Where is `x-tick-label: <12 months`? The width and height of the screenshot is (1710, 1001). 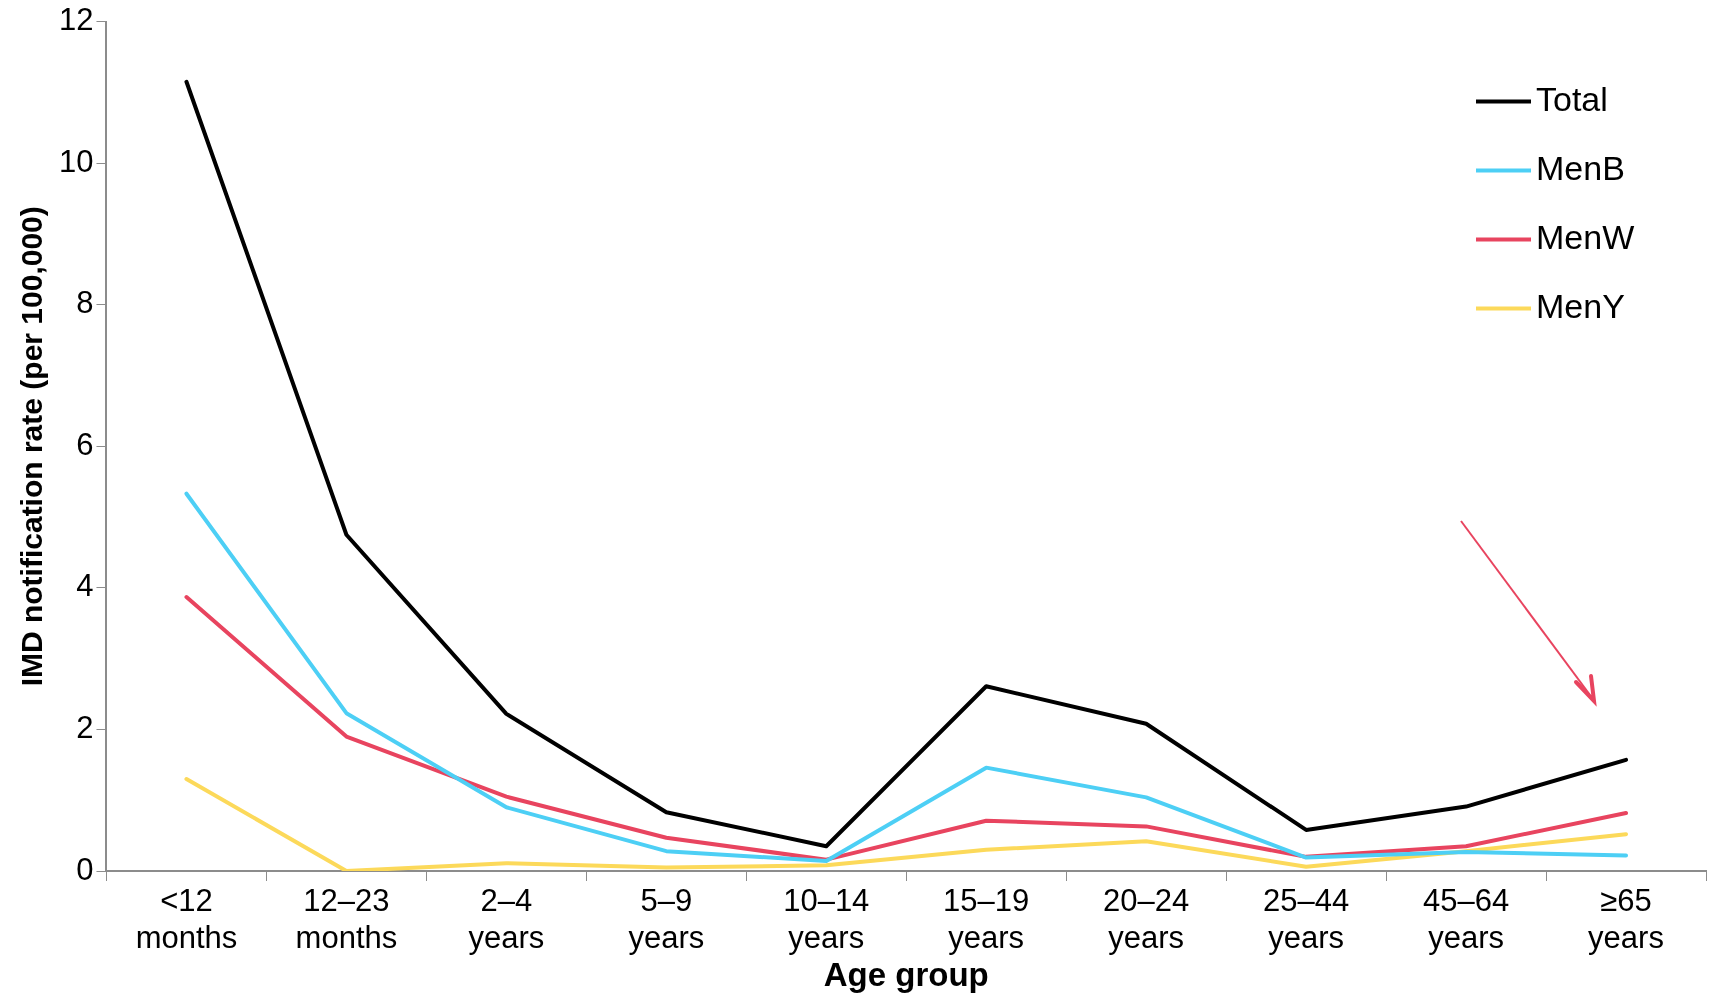 x-tick-label: <12 months is located at coordinates (186, 919).